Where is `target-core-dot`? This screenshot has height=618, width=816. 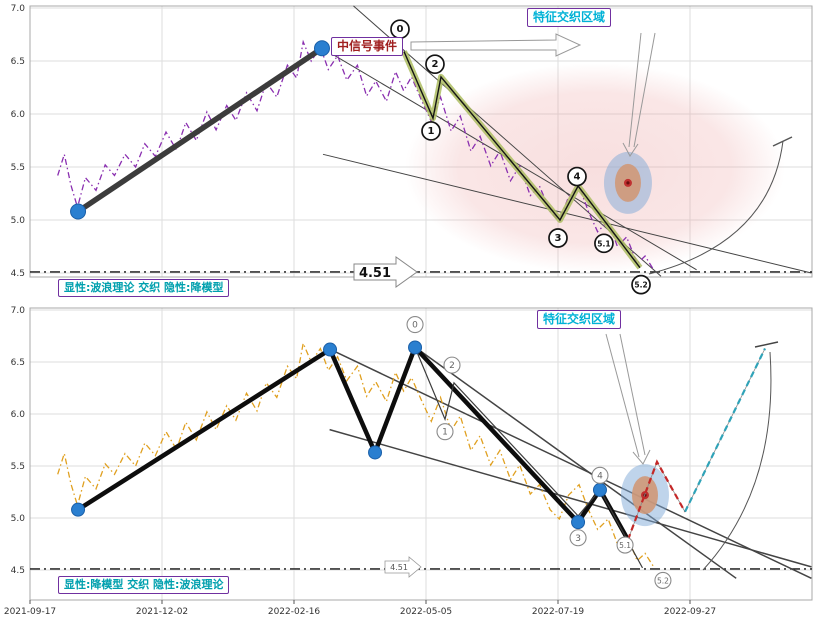 target-core-dot is located at coordinates (628, 183).